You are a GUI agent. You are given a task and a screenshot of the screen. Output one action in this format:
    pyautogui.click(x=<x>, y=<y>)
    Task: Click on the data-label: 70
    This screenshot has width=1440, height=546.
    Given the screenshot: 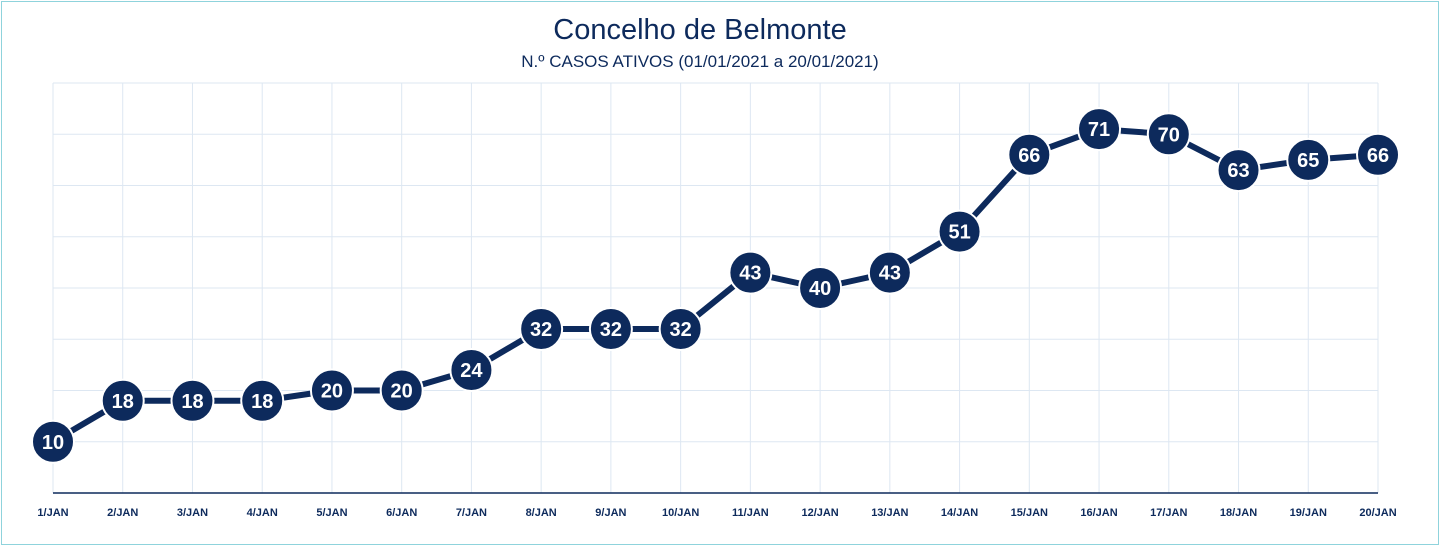 What is the action you would take?
    pyautogui.click(x=1169, y=135)
    